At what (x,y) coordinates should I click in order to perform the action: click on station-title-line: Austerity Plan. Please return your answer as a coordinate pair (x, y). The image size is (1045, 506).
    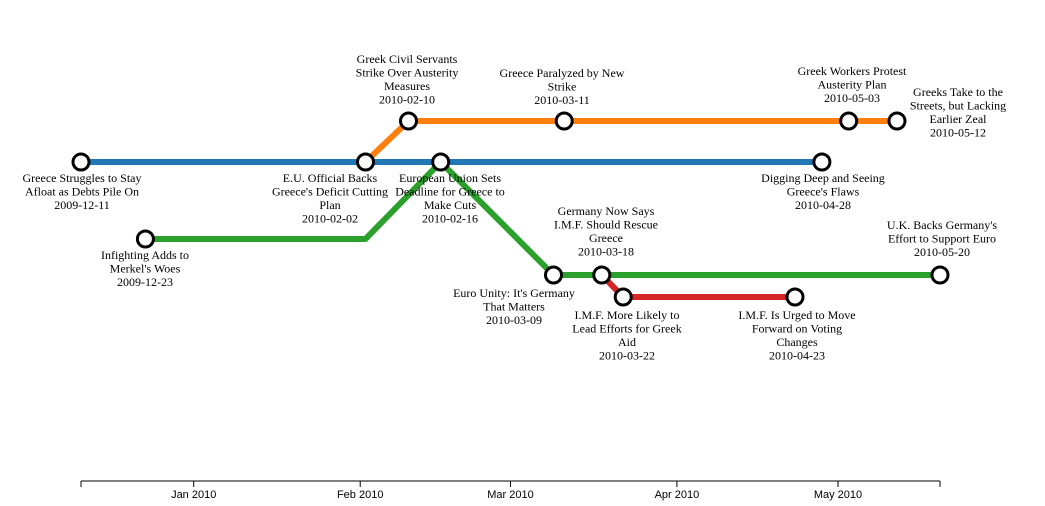
    Looking at the image, I should click on (852, 85).